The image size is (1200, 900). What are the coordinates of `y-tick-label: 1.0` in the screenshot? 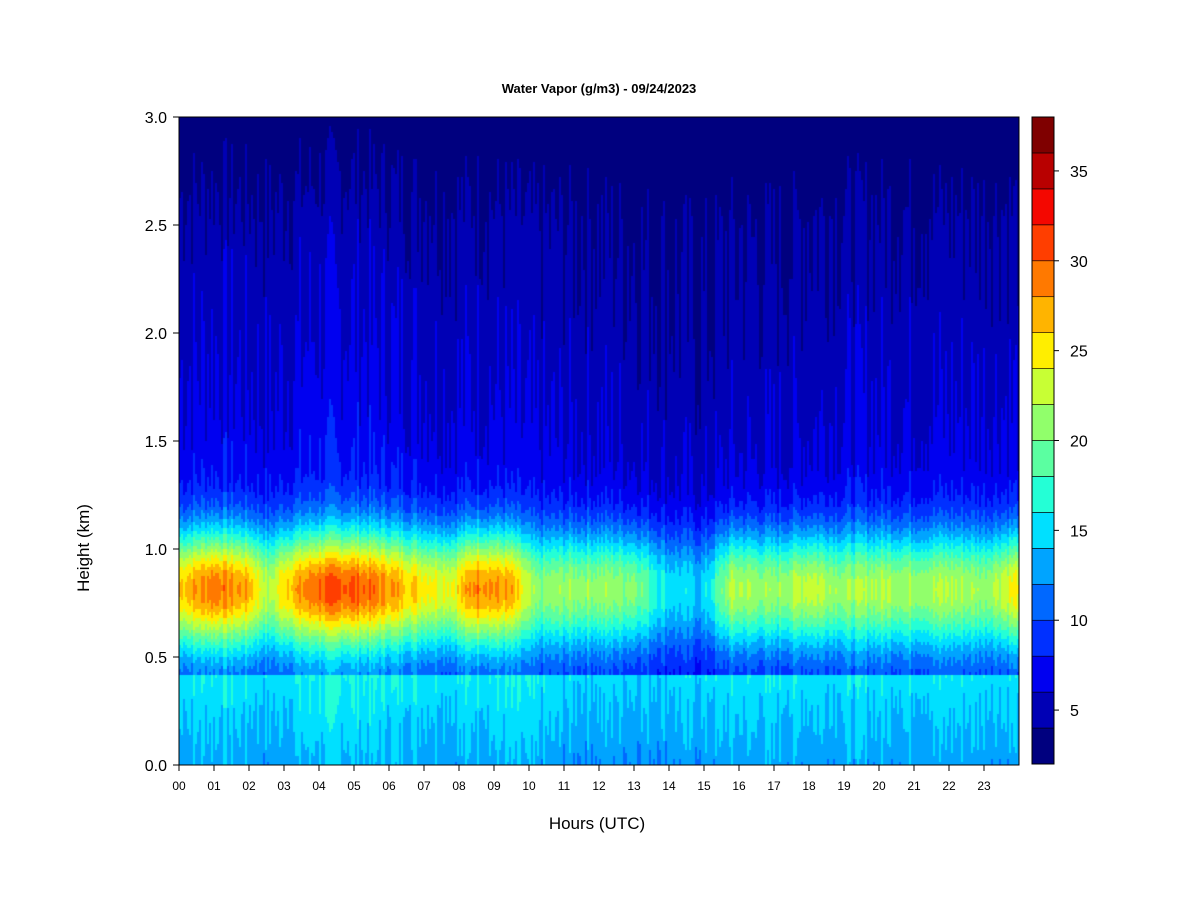 It's located at (156, 550).